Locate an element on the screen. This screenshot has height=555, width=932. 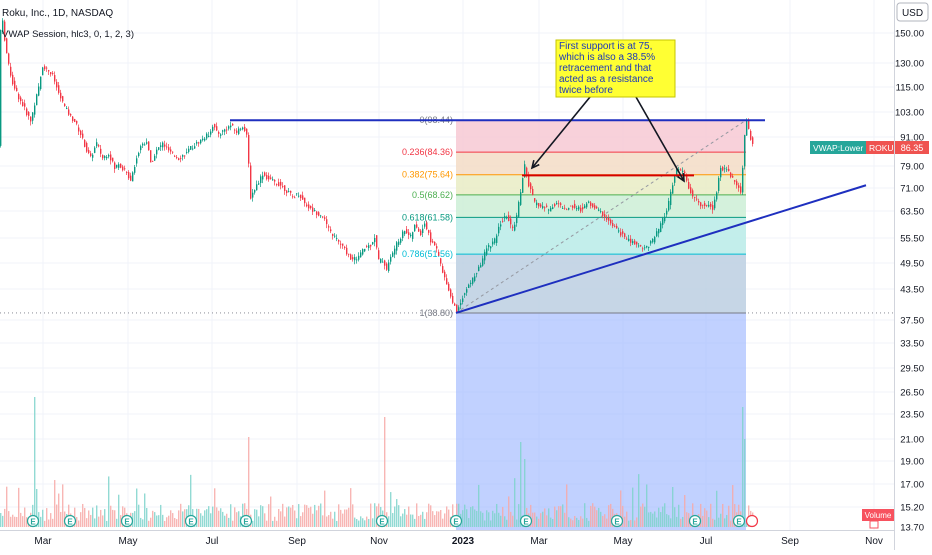
fib-band is located at coordinates (601, 283).